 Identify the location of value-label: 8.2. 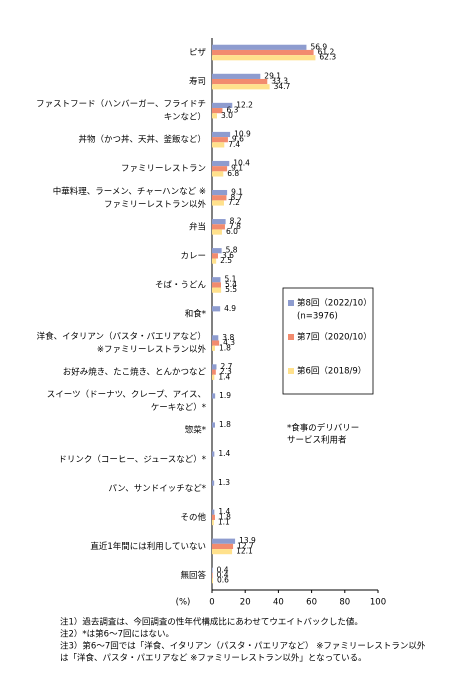
(236, 221).